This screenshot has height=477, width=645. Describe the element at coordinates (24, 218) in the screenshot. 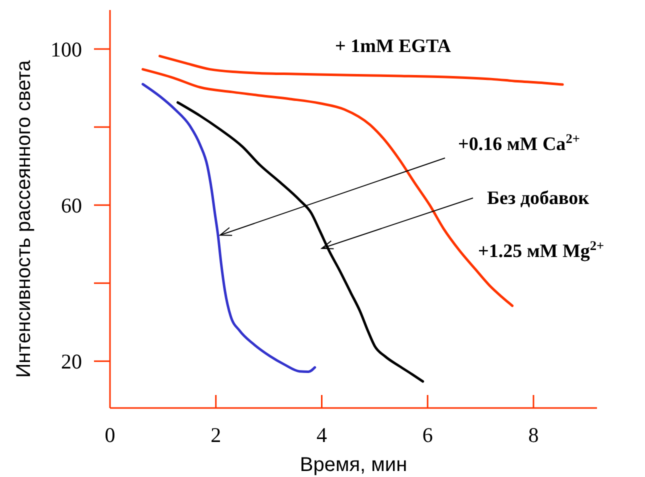

I see `y-axis-title: Интенсивность рассеянного света` at that location.